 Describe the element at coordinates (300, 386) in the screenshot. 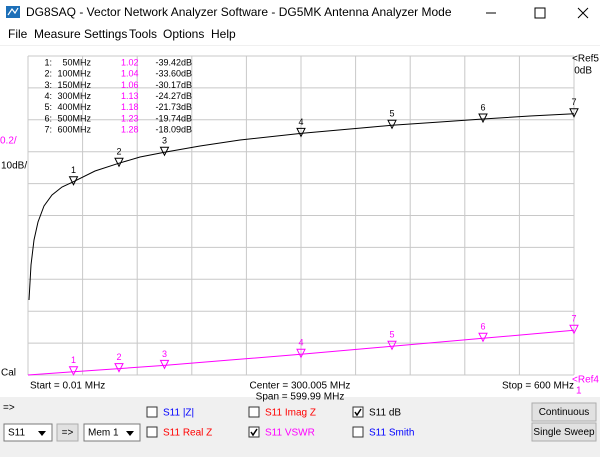

I see `sweep-center: Center = 300.005 MHz` at that location.